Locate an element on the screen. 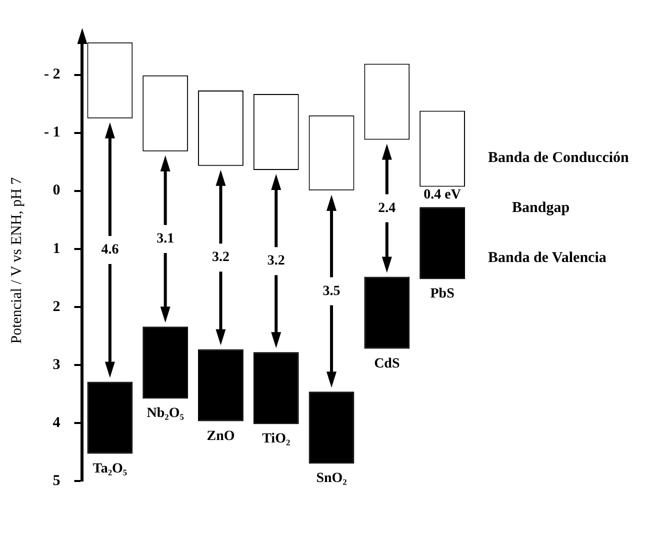 The width and height of the screenshot is (668, 533). x-tick-label: CdS is located at coordinates (387, 364).